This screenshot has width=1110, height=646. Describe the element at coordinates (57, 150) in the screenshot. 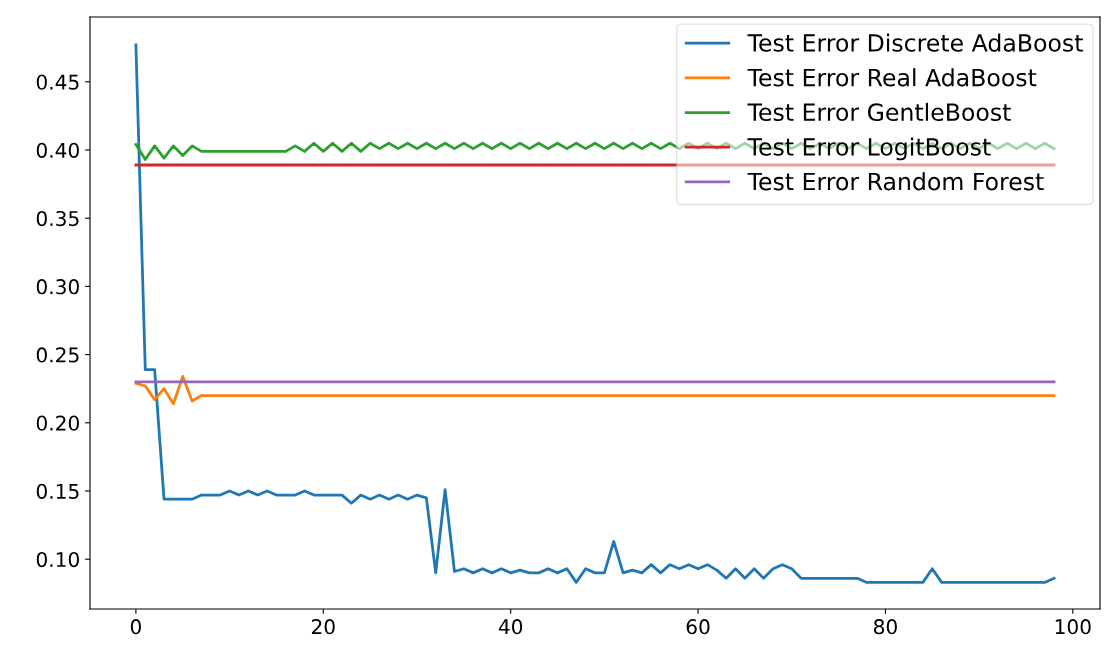

I see `y-tick-label: 0.40` at that location.